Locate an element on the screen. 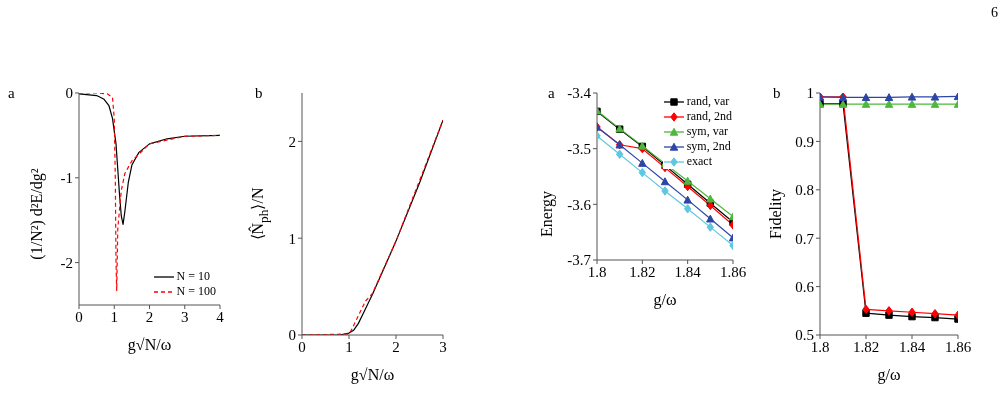 This screenshot has height=393, width=1004. legend-label: rand, 2nd is located at coordinates (709, 116).